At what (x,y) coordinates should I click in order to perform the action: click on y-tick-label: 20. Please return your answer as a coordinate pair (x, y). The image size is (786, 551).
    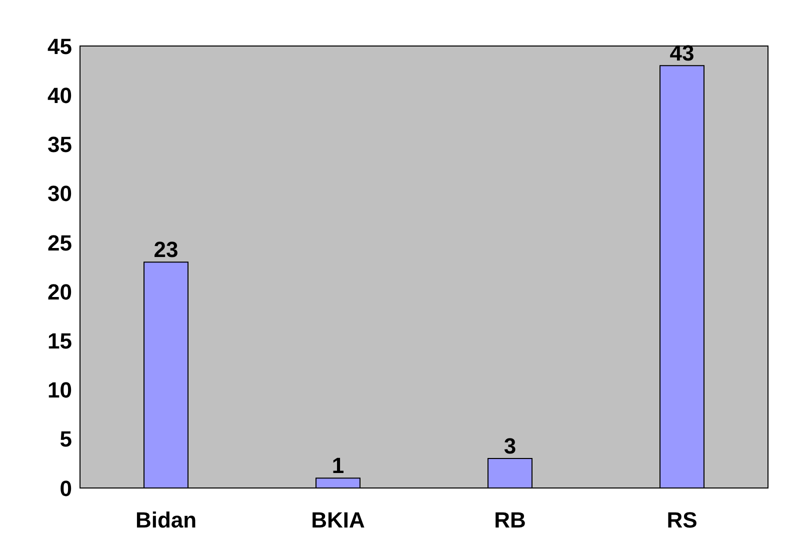
    Looking at the image, I should click on (60, 291).